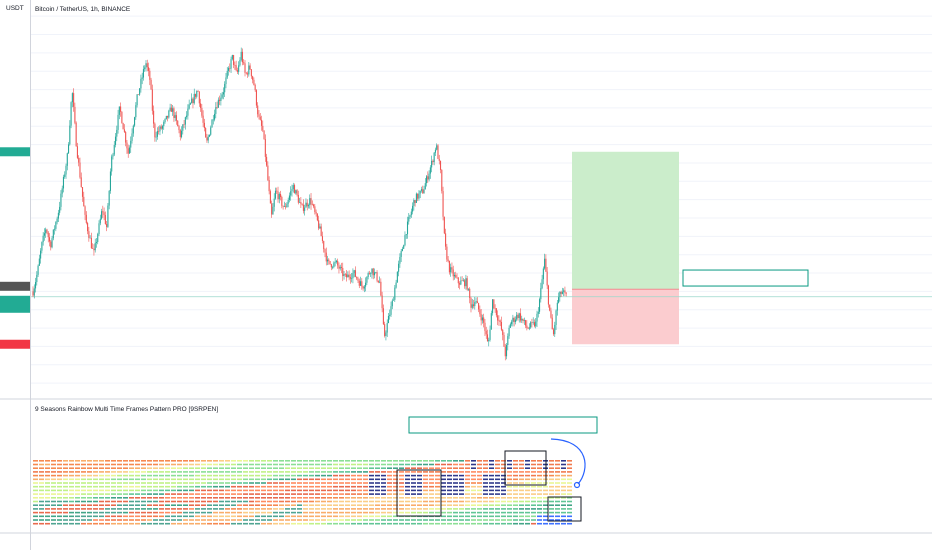 Image resolution: width=932 pixels, height=550 pixels. Describe the element at coordinates (625, 220) in the screenshot. I see `position-profit-zone` at that location.